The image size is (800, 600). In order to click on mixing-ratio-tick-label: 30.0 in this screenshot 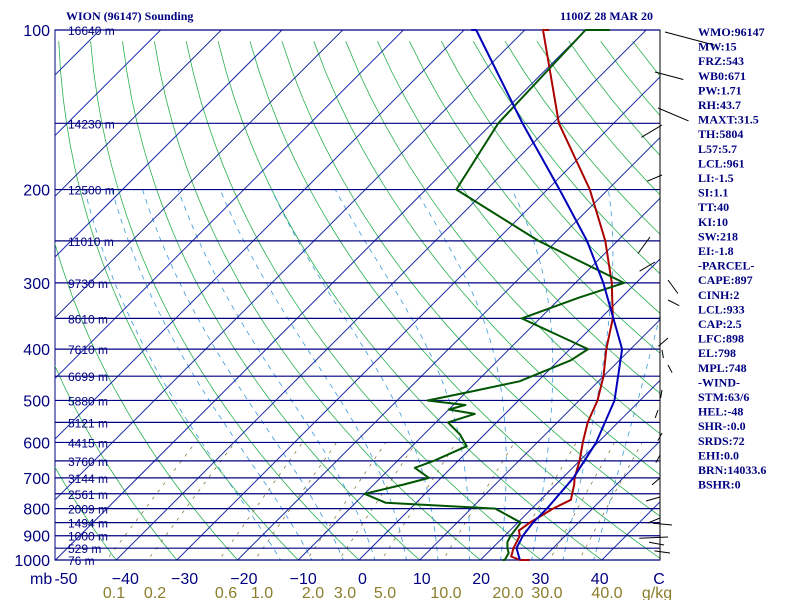, I will do `click(546, 592)`.